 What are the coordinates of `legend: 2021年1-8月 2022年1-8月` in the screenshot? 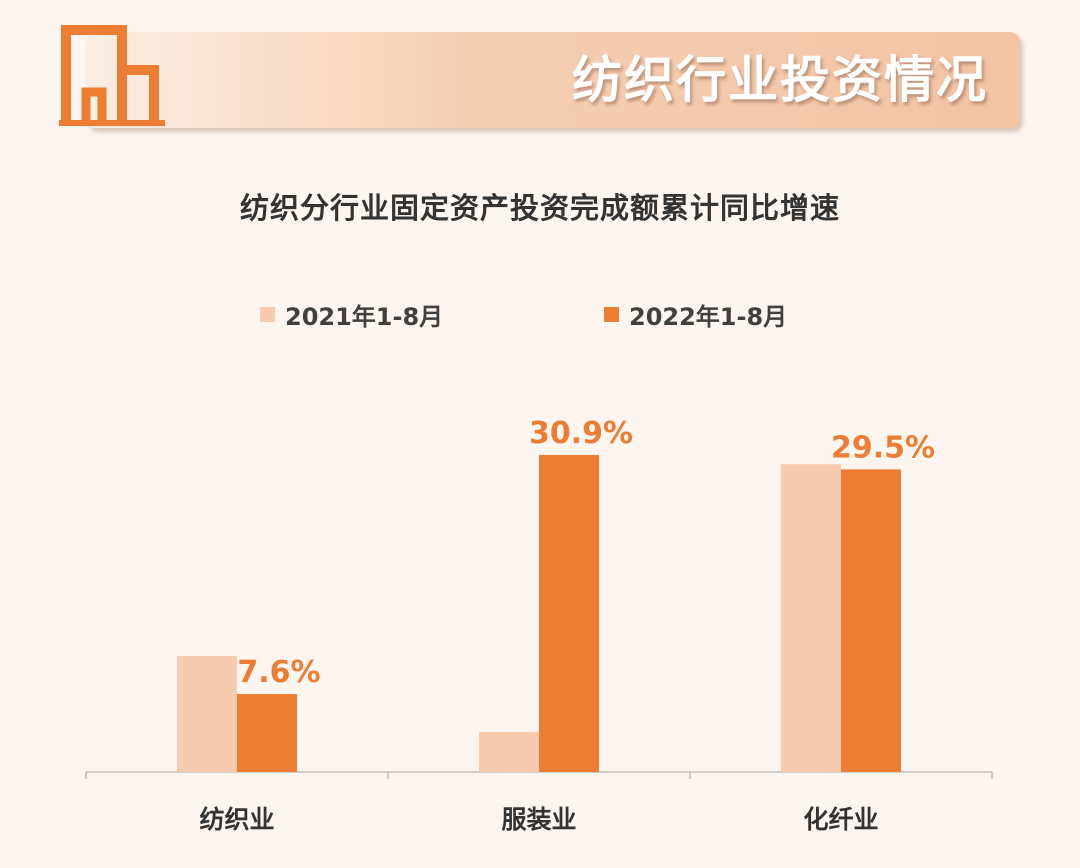 It's located at (540, 314).